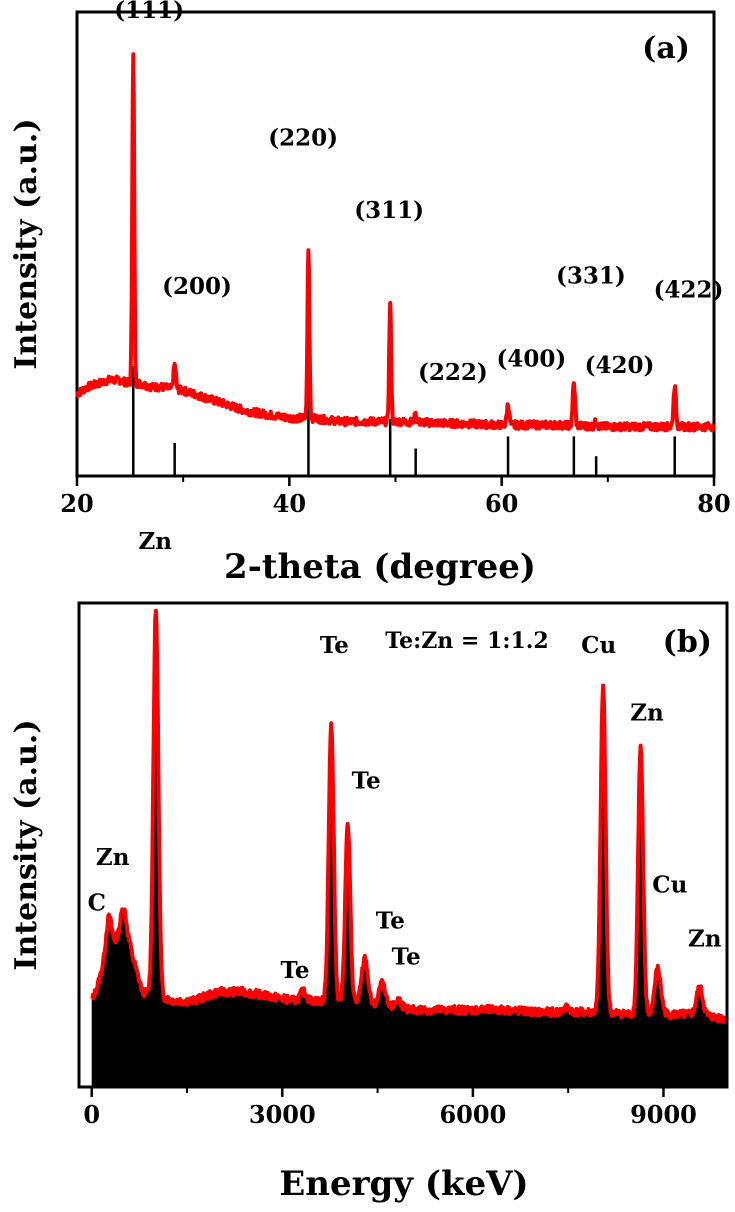 This screenshot has width=735, height=1212. Describe the element at coordinates (620, 365) in the screenshot. I see `hkl-label: (420)` at that location.